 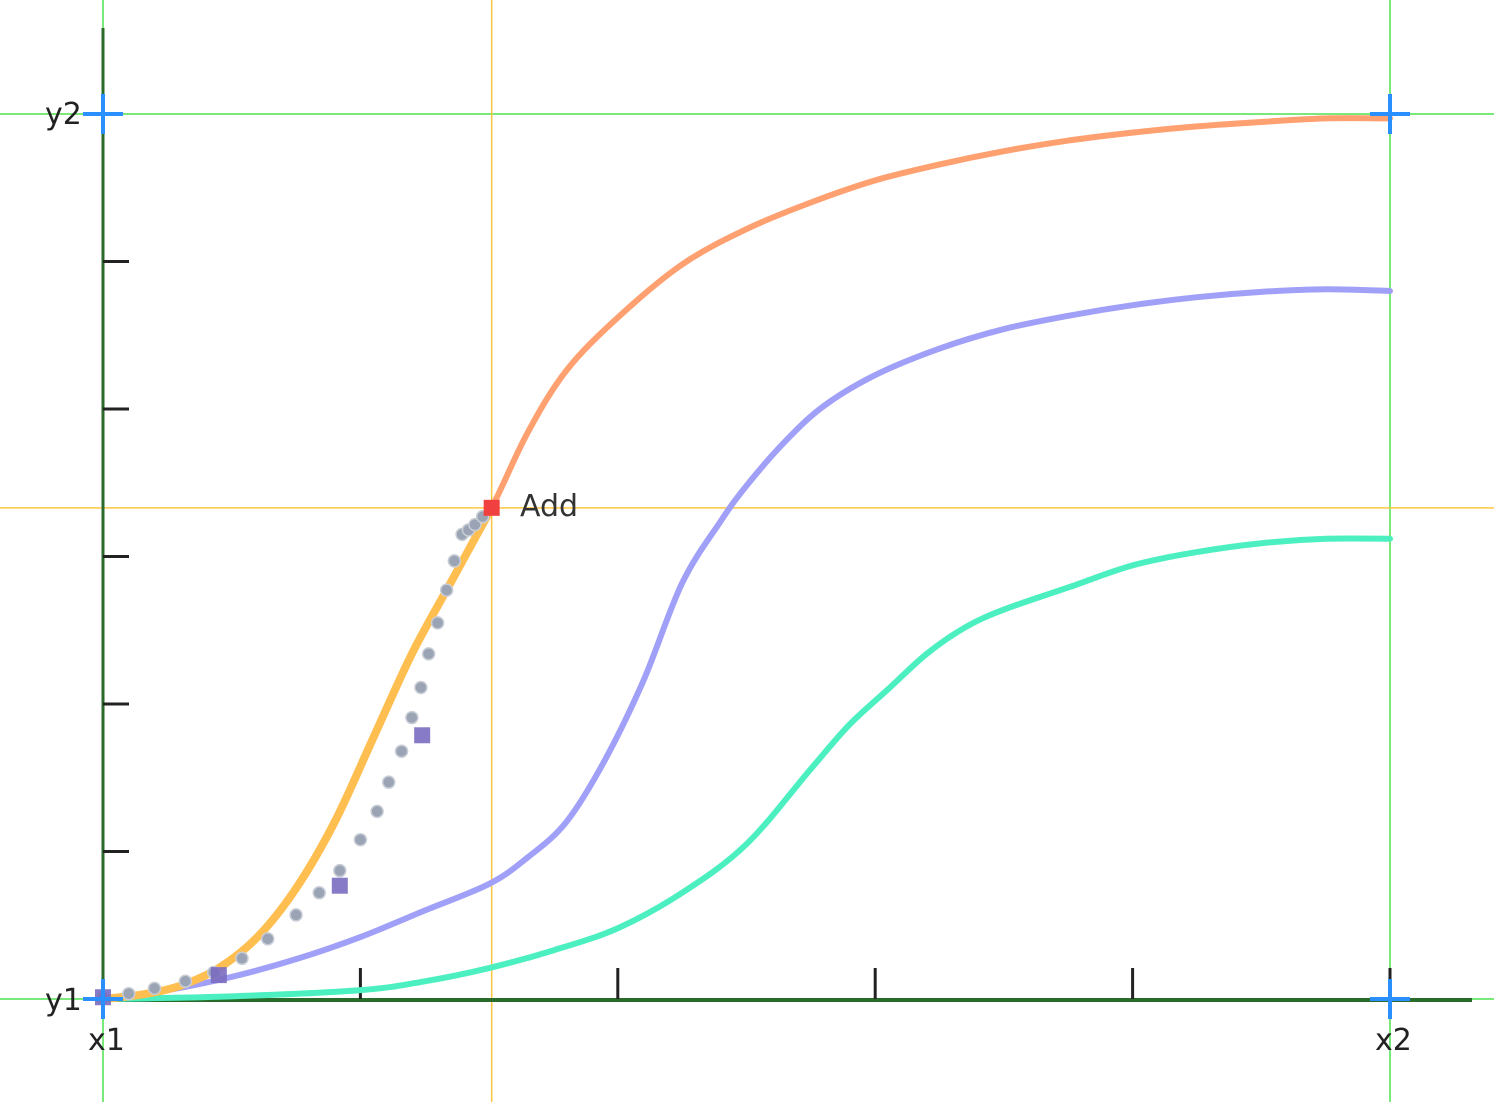 I want to click on x-end-label: x2, so click(x=1393, y=1040).